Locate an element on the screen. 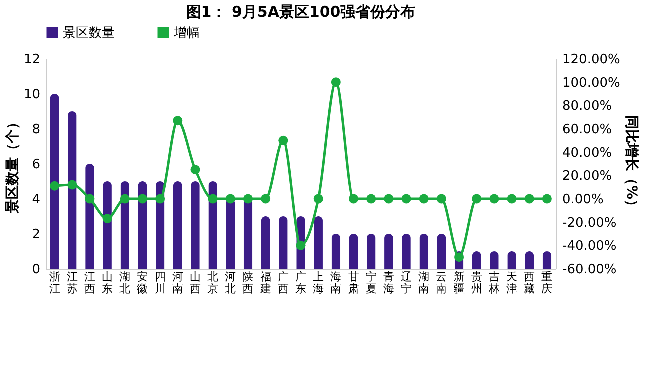  legend-label: 景区数量 is located at coordinates (89, 33).